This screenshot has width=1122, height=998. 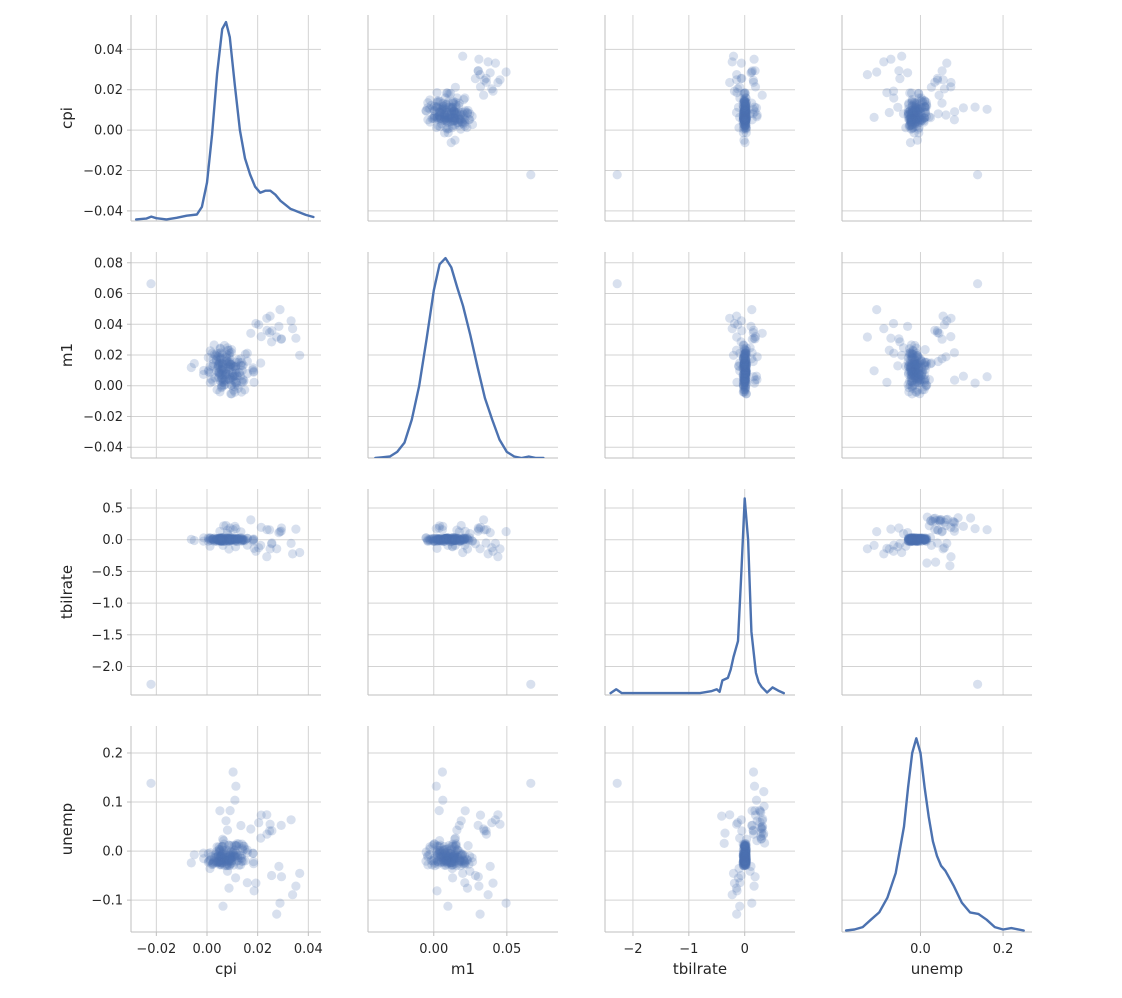 I want to click on x-axis-label-tbilrate: tbilrate, so click(x=700, y=969).